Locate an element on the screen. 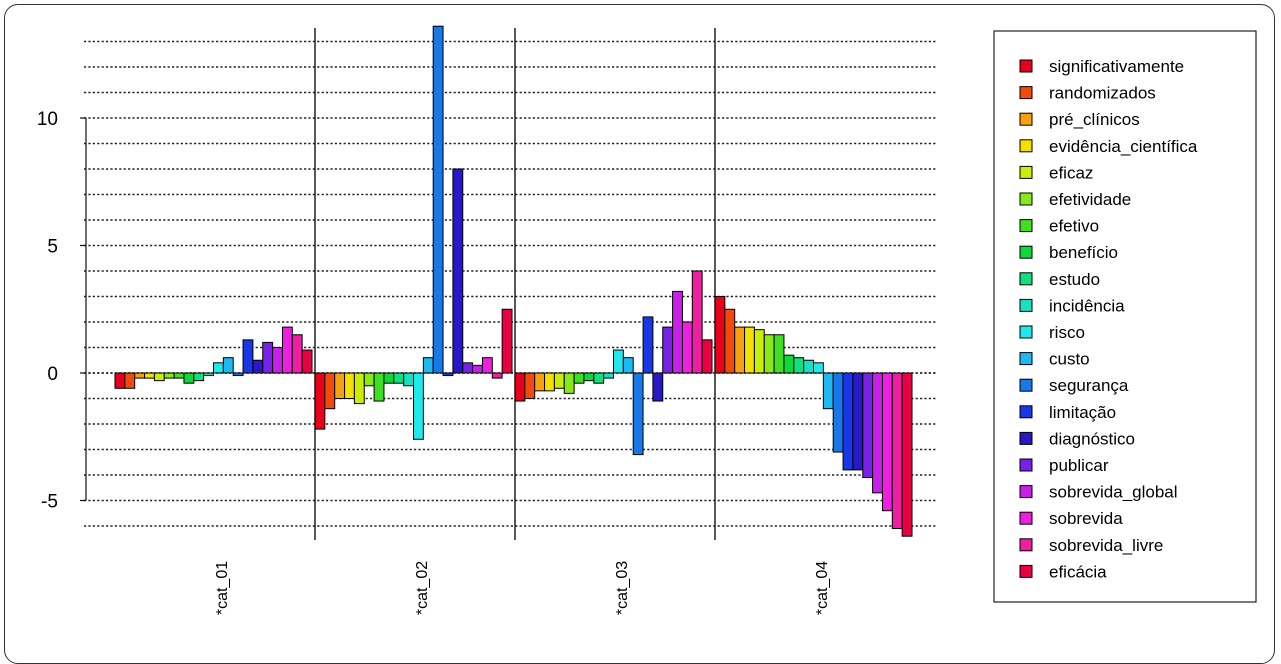  legend-label: eficácia is located at coordinates (1078, 571).